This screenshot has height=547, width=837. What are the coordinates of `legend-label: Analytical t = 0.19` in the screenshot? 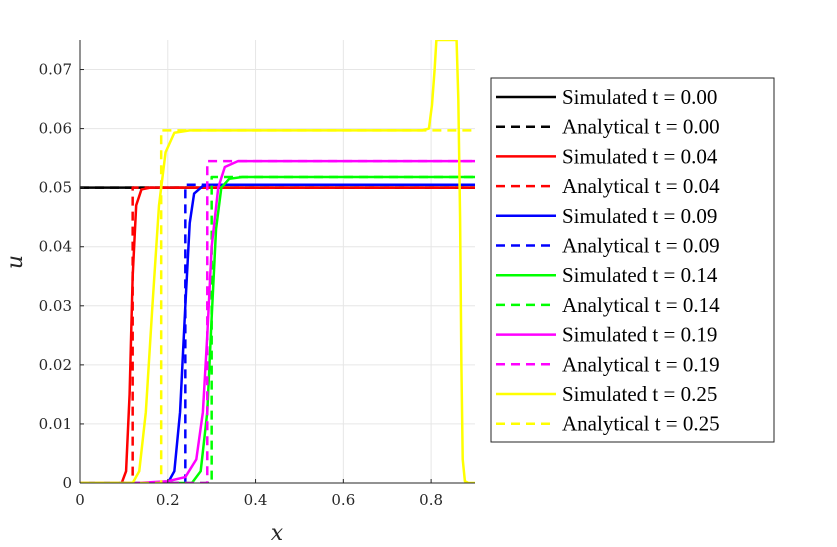 It's located at (641, 364).